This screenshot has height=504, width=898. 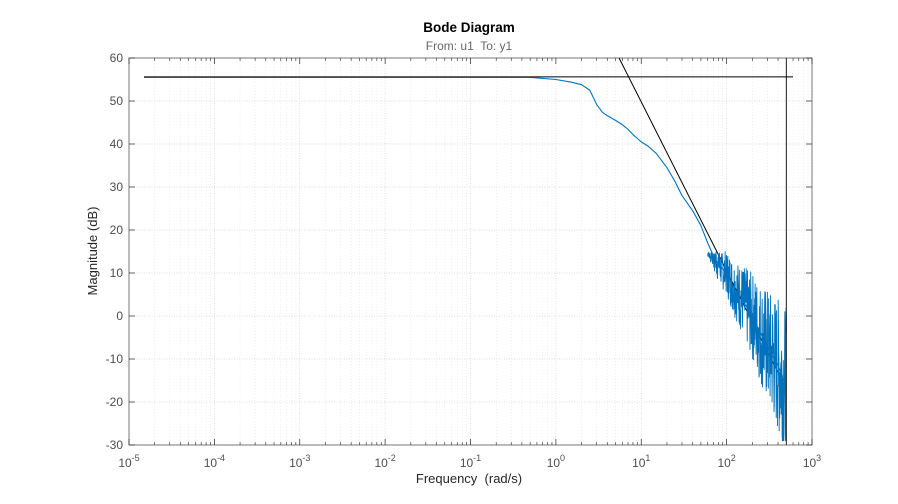 I want to click on y-tick-label: 20, so click(x=117, y=230).